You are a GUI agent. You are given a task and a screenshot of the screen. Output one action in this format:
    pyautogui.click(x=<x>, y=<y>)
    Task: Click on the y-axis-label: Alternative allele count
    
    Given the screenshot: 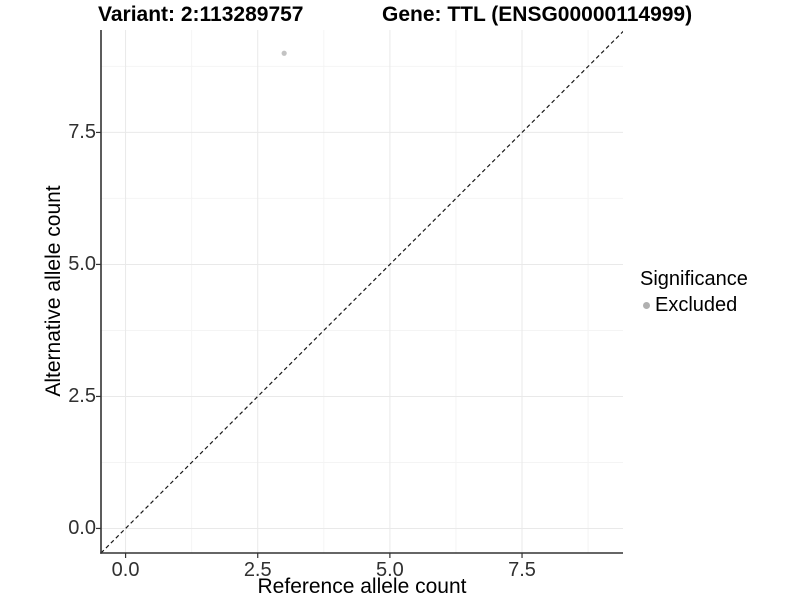 What is the action you would take?
    pyautogui.click(x=53, y=291)
    